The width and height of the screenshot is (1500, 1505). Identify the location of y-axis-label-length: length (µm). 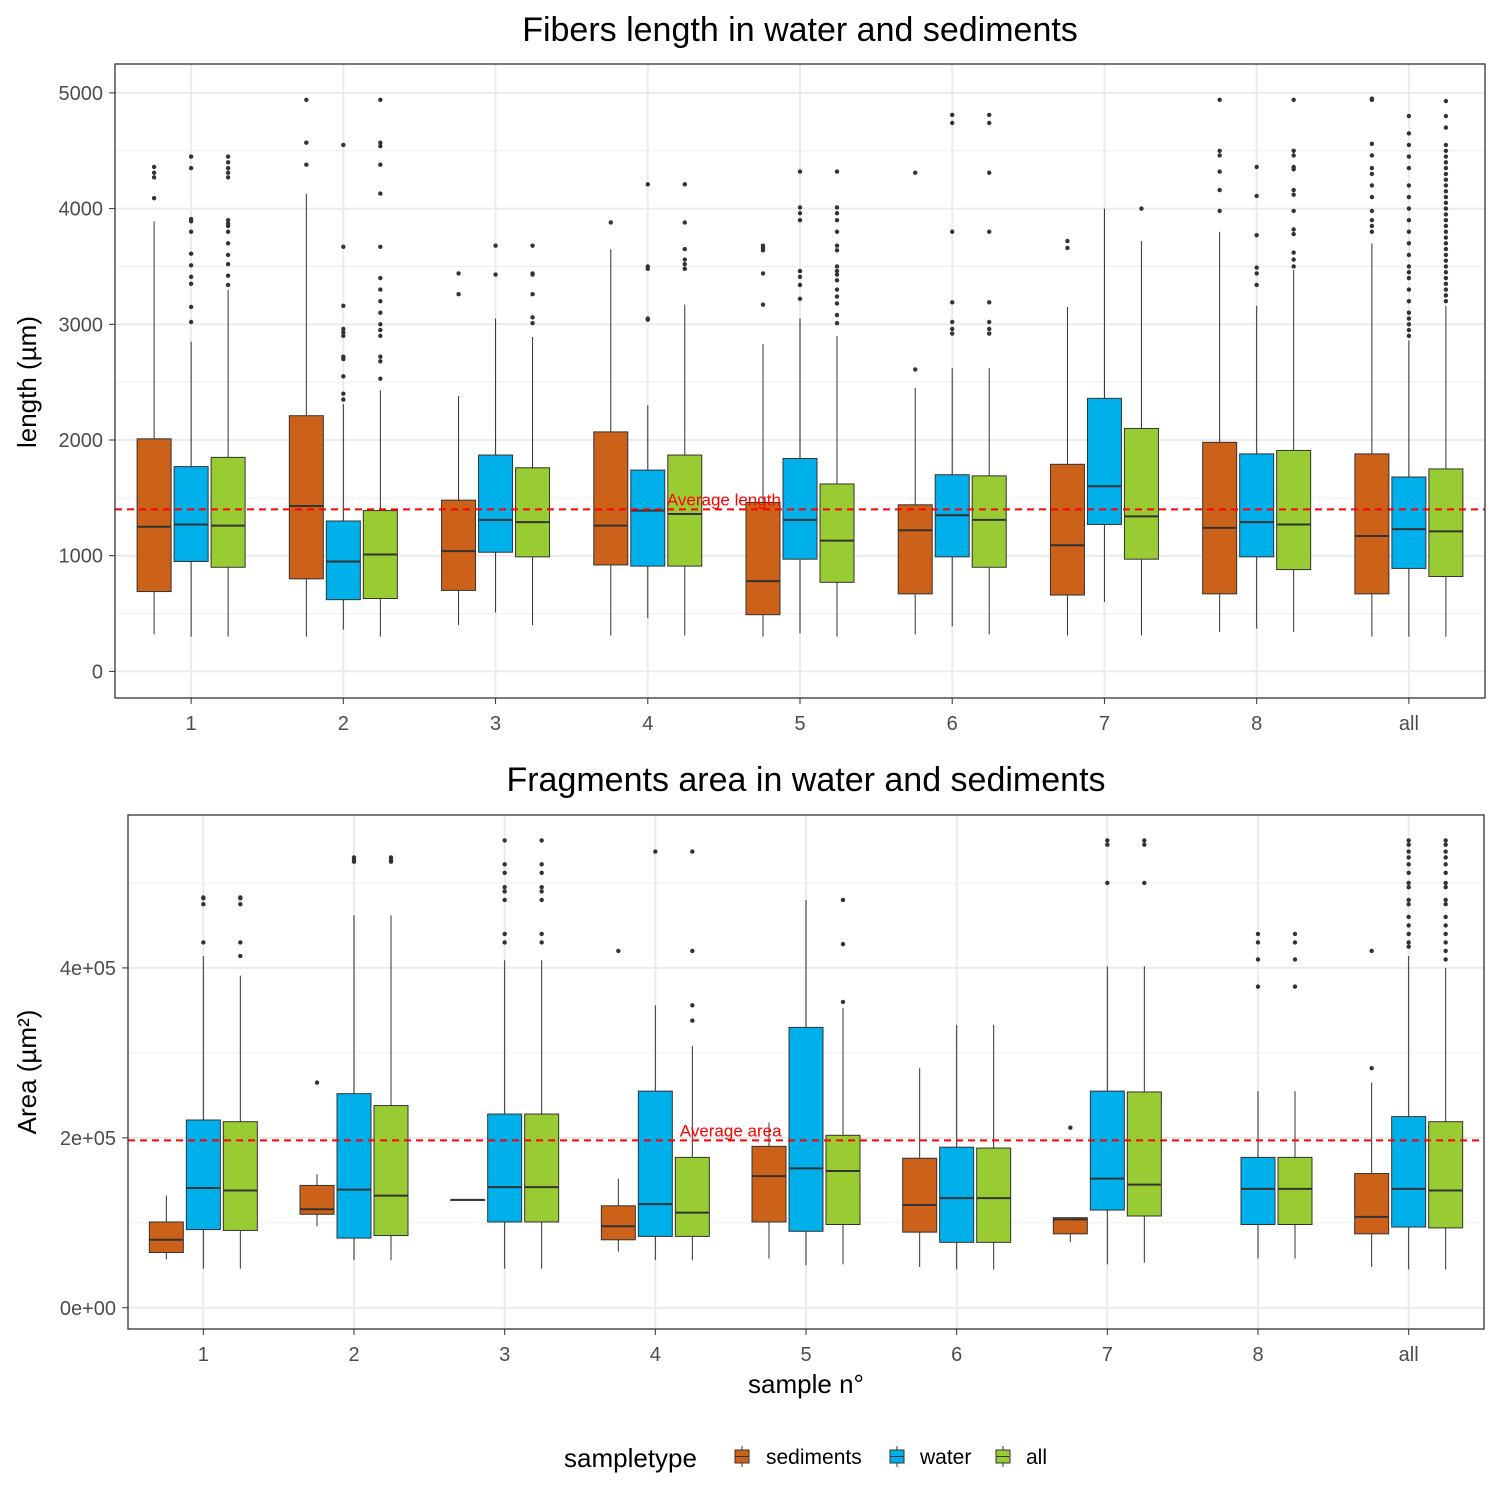
(27, 382).